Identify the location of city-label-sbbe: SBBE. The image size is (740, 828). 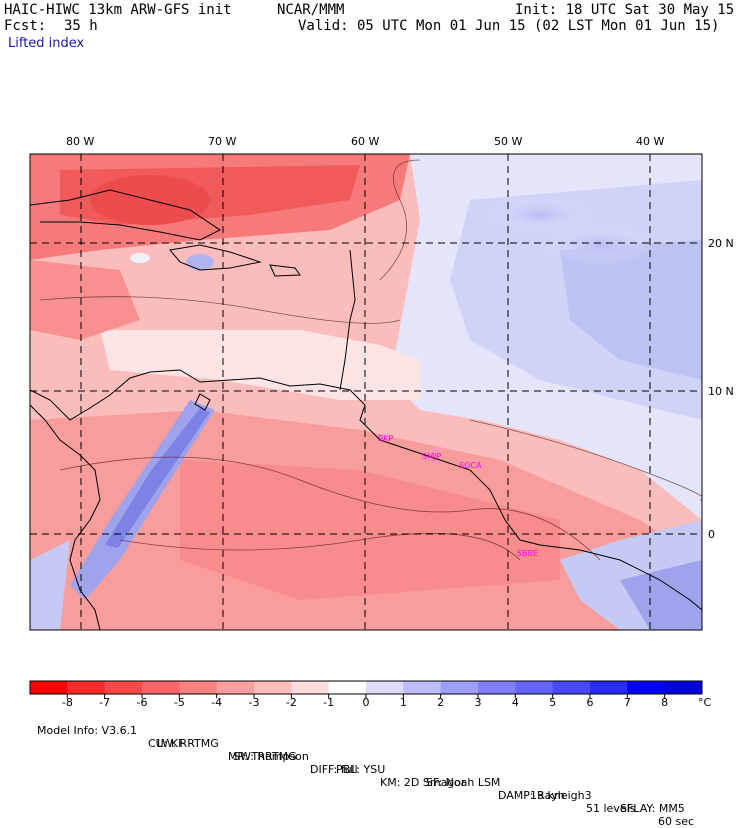
(527, 553).